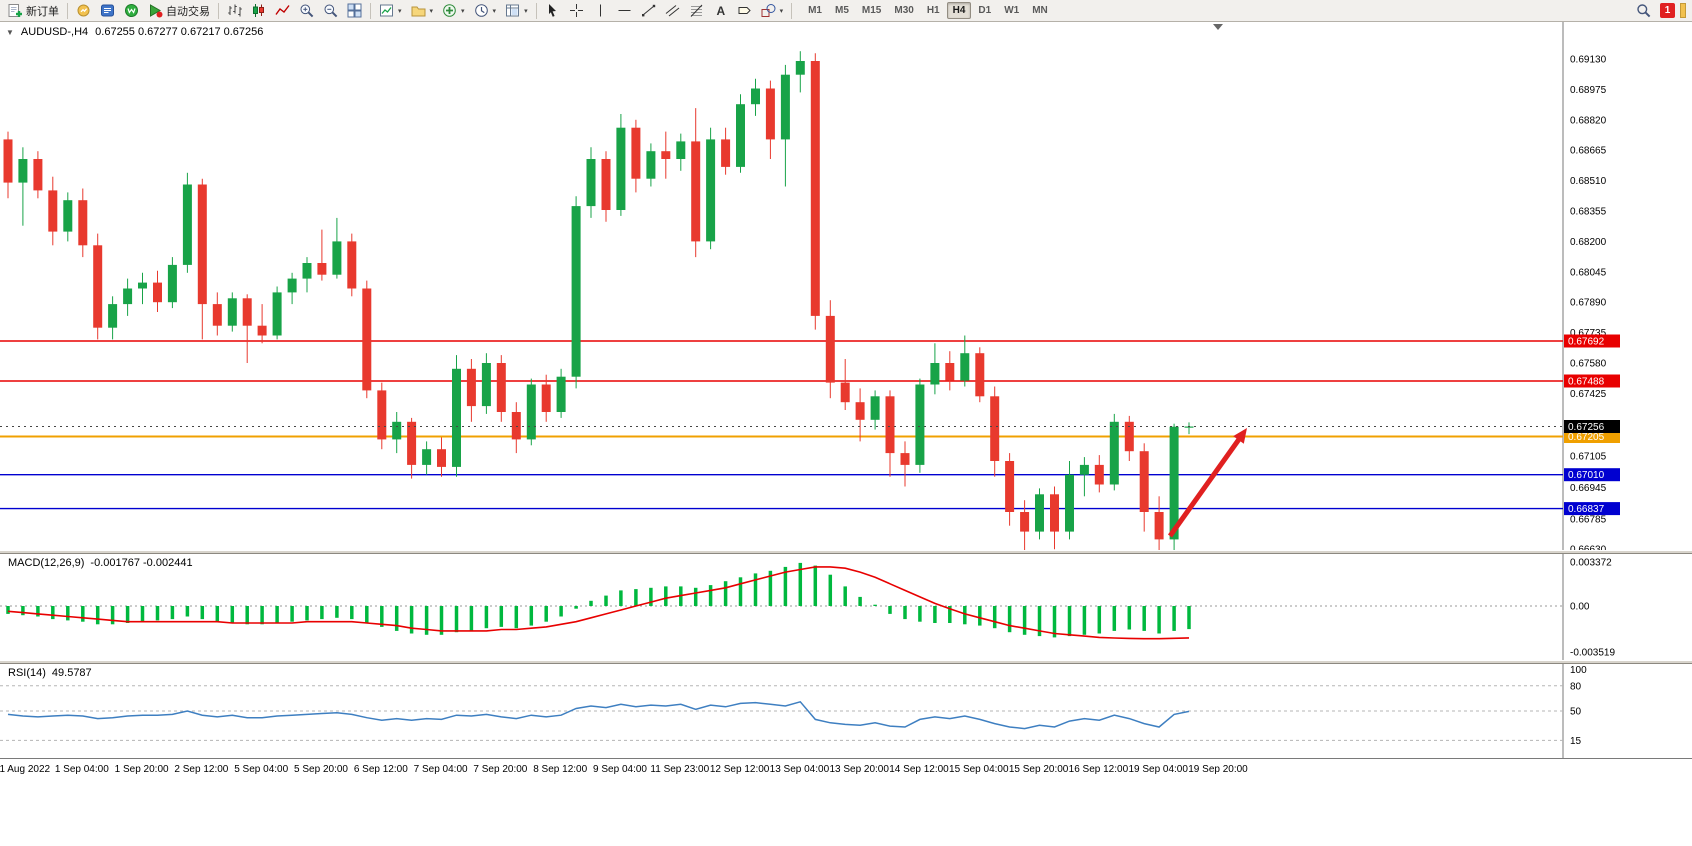 The width and height of the screenshot is (1692, 846). Describe the element at coordinates (1588, 90) in the screenshot. I see `svg-text: 0.68975` at that location.